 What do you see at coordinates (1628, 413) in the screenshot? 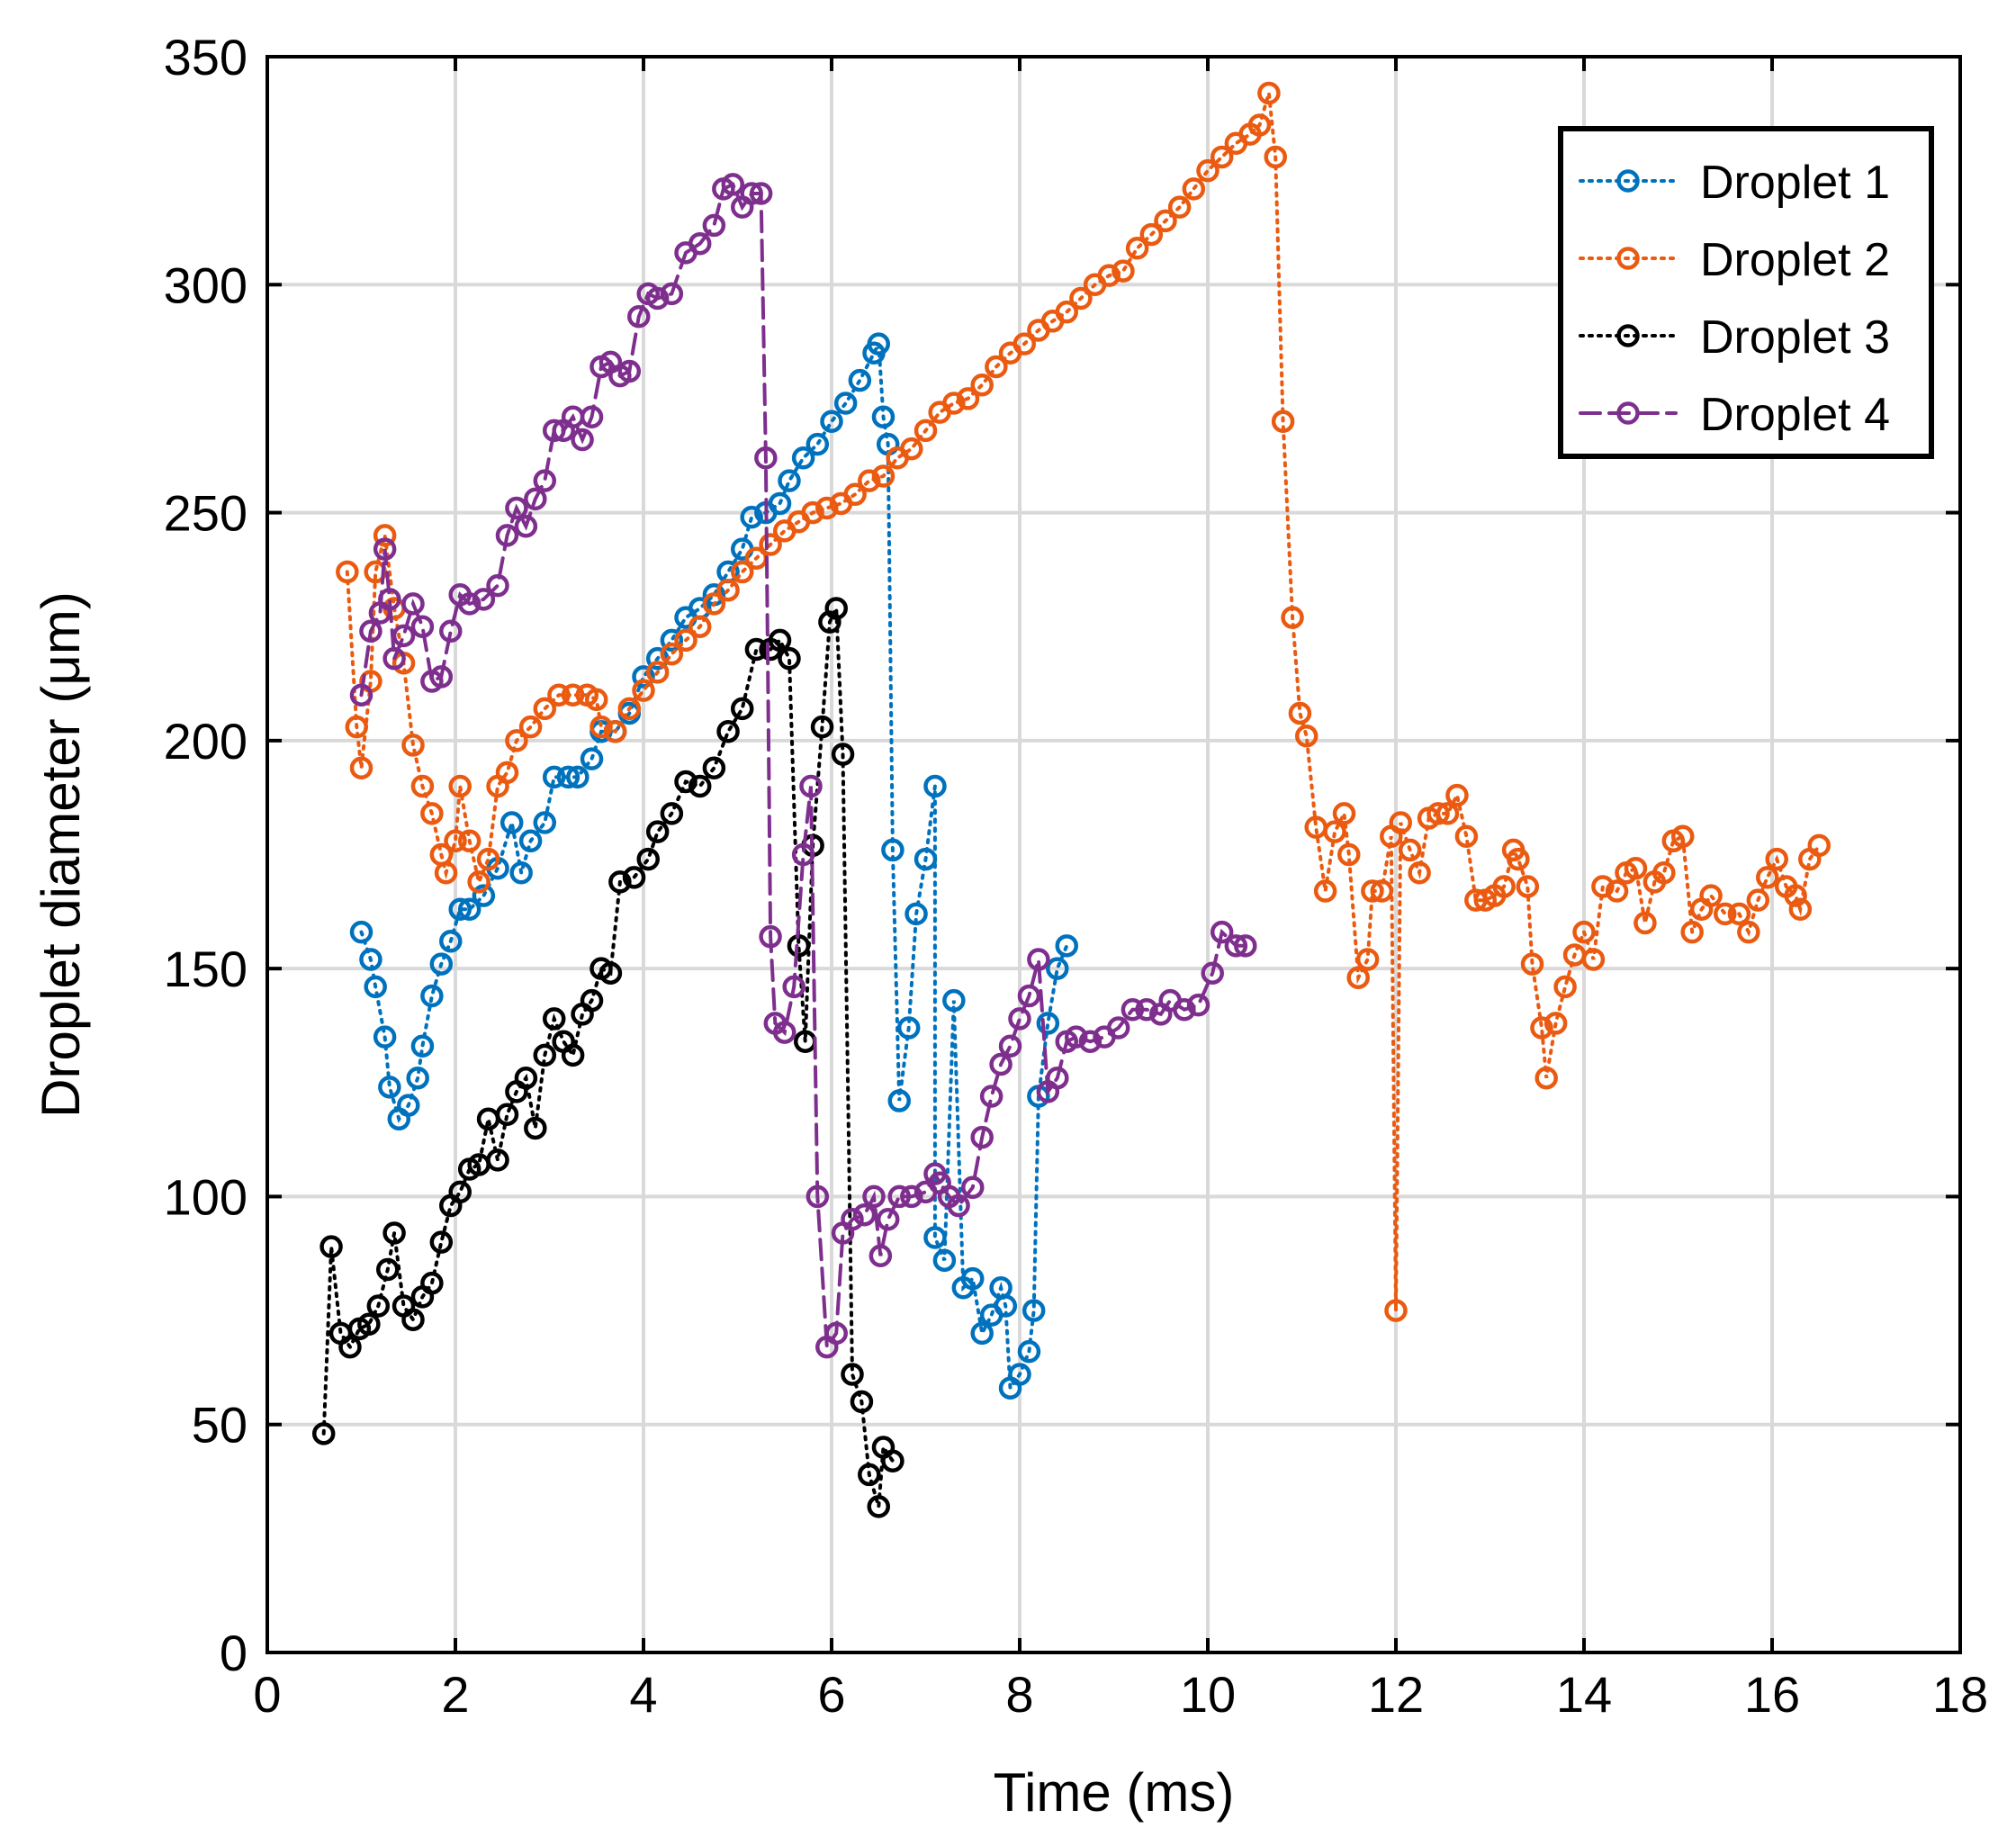
I see `legend-marker` at bounding box center [1628, 413].